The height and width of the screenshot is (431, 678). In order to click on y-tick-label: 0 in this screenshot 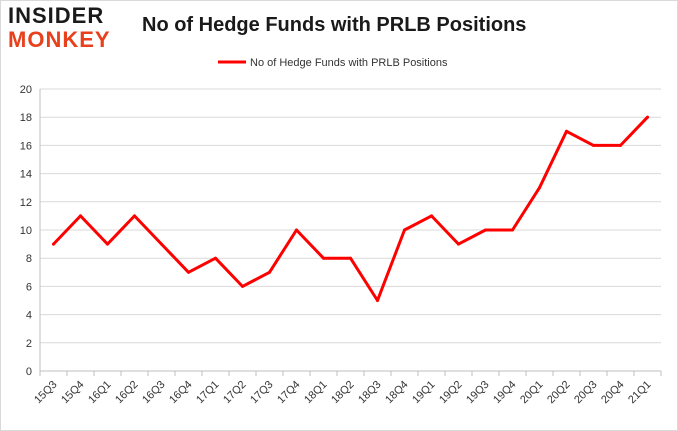, I will do `click(29, 372)`.